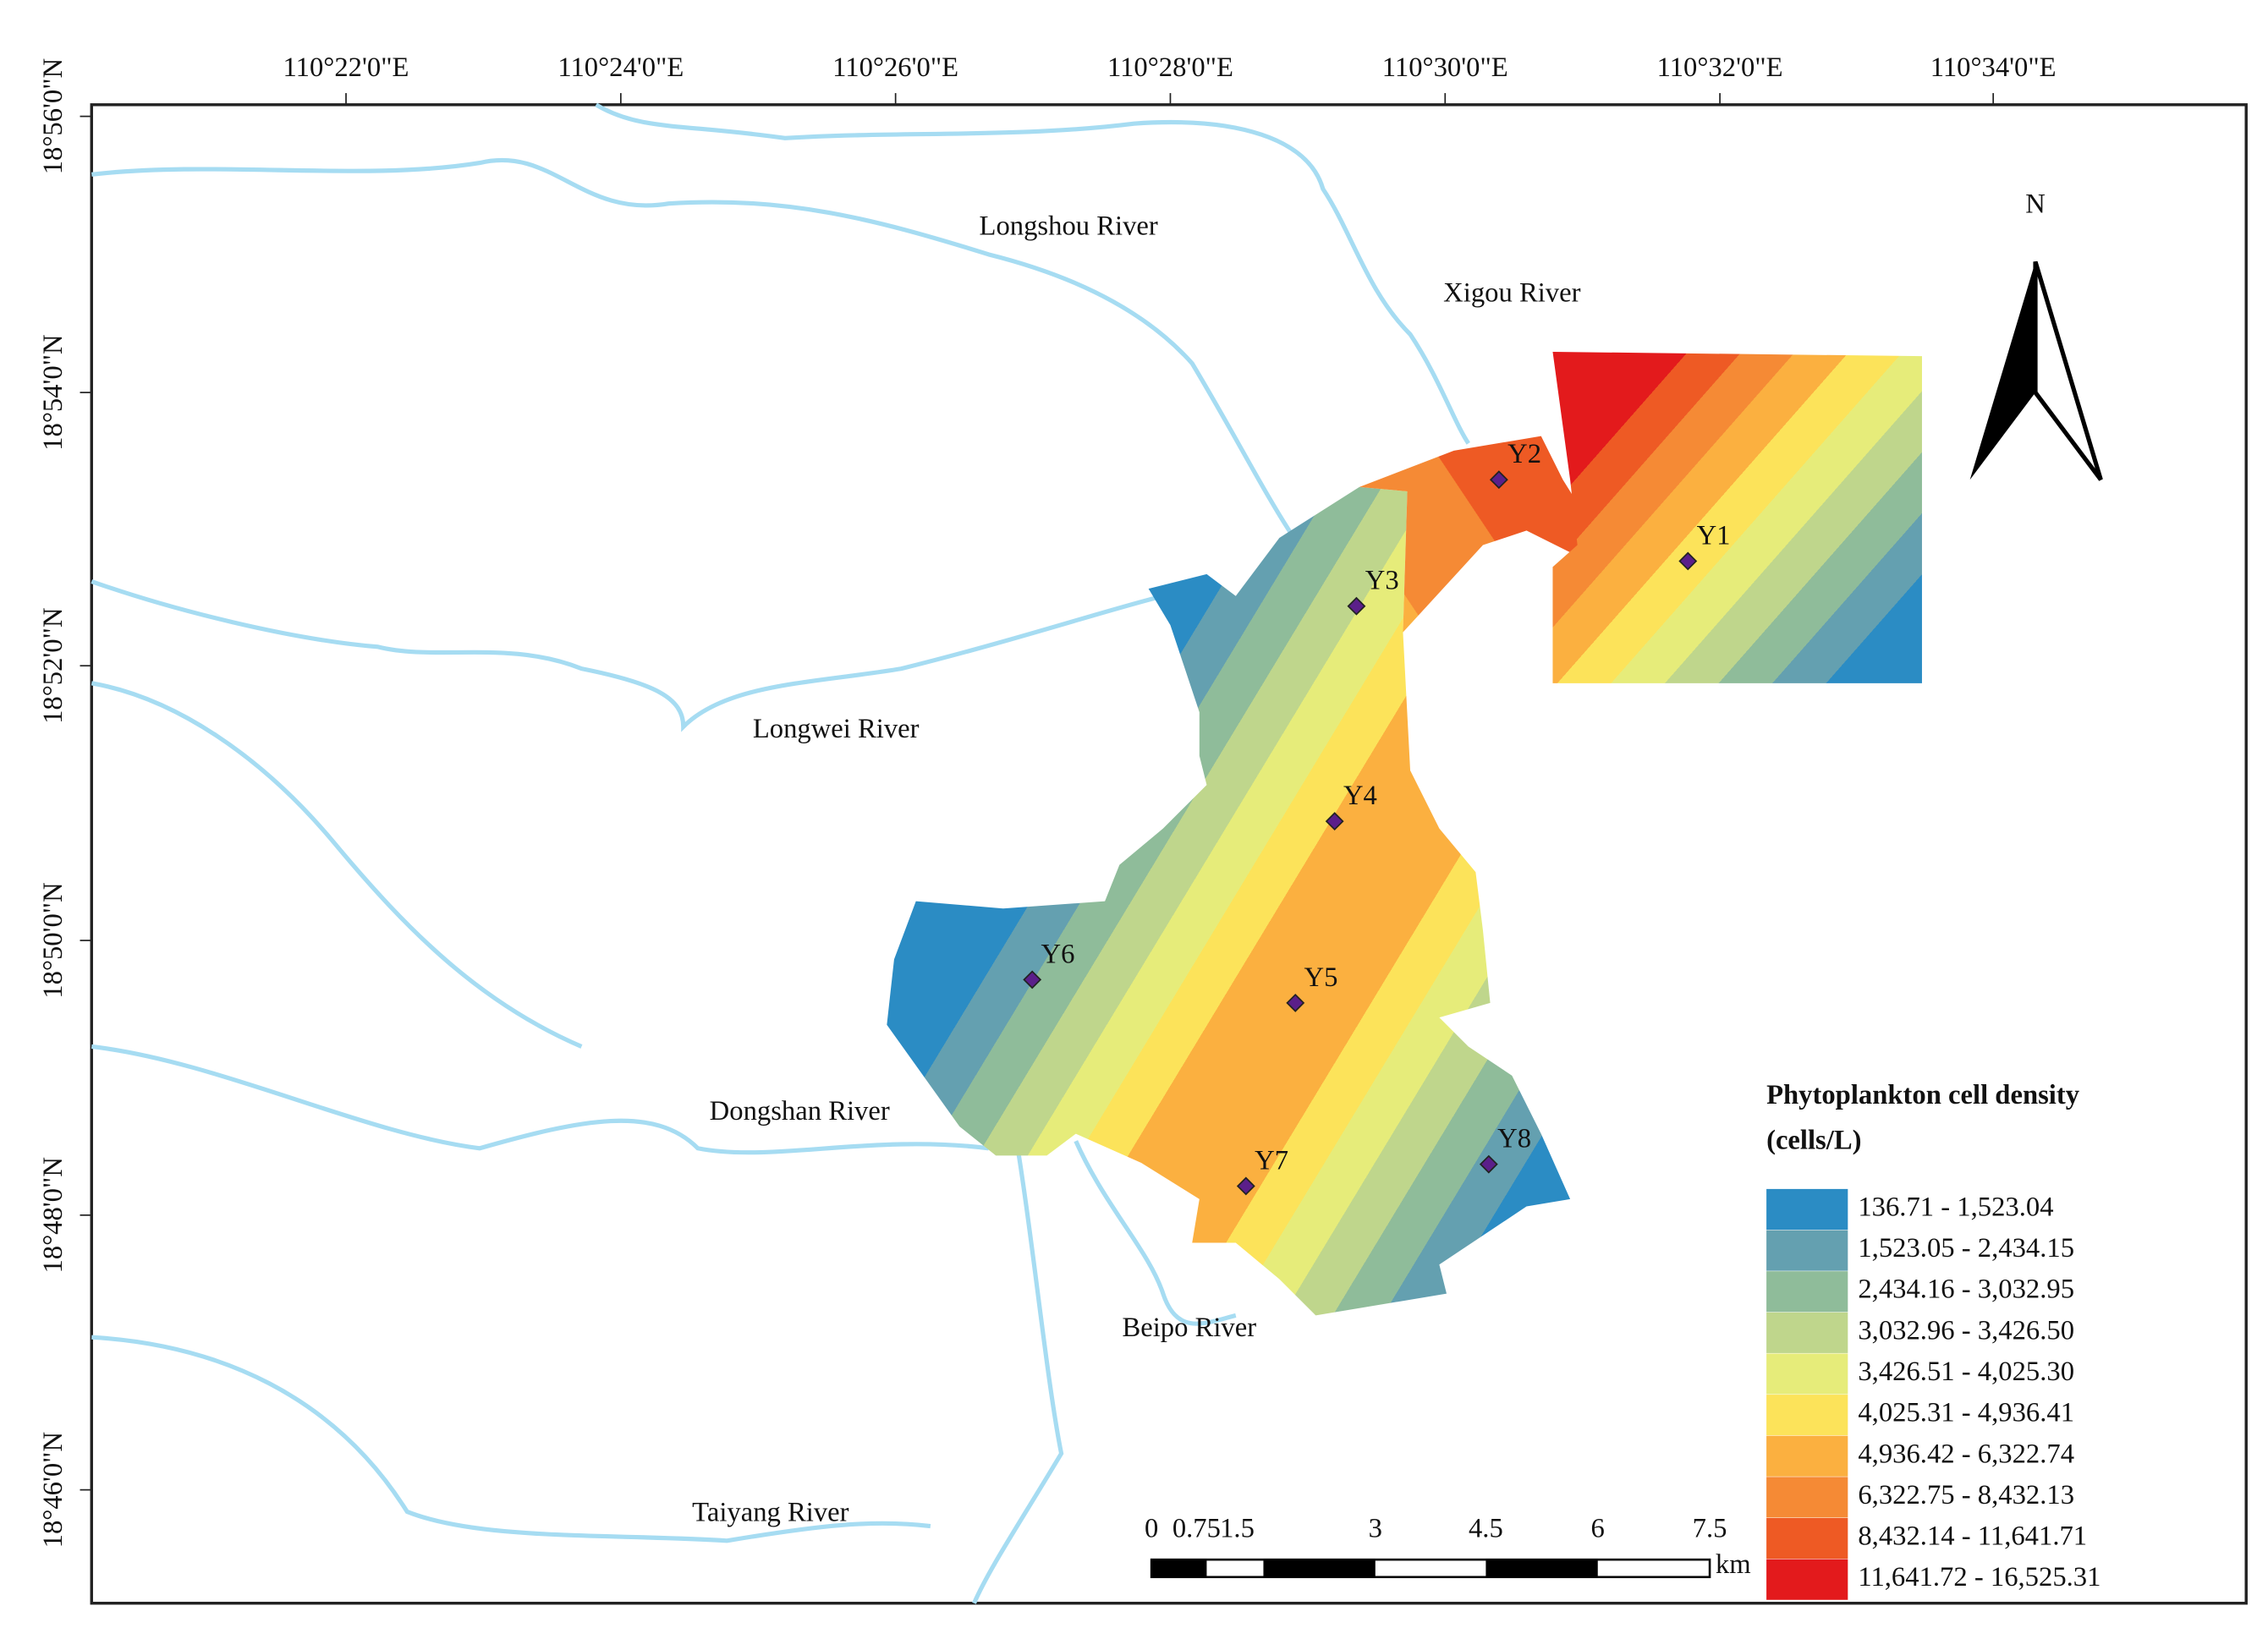 The width and height of the screenshot is (2268, 1628). I want to click on latitude-label: 18°52'0"N, so click(53, 665).